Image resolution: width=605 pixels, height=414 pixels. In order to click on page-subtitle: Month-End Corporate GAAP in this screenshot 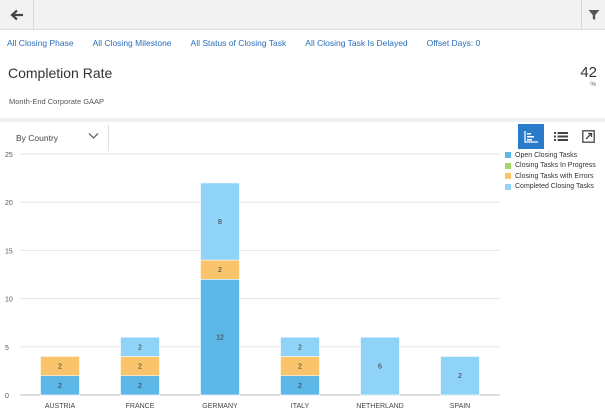, I will do `click(57, 101)`.